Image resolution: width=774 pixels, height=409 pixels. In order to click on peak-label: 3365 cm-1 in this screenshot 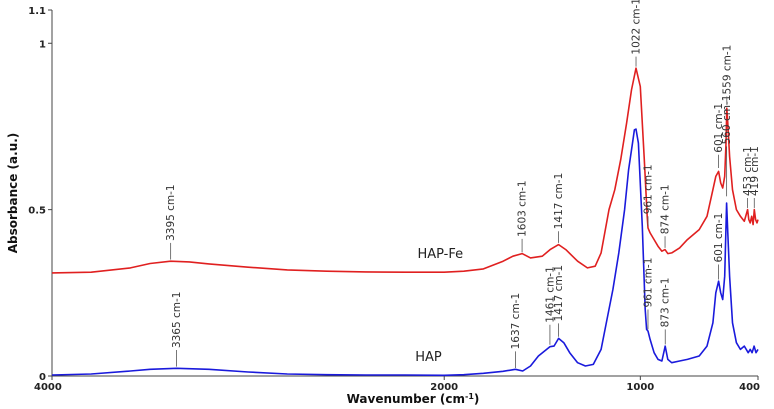, I will do `click(177, 320)`.